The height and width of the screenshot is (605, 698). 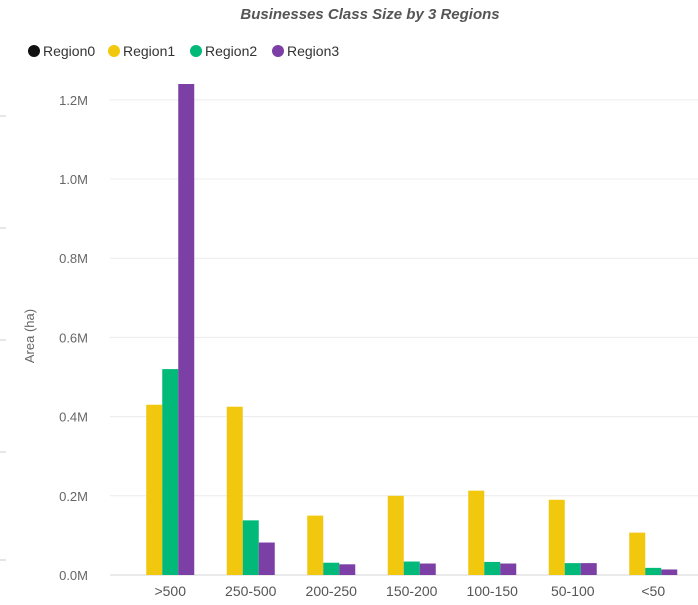 What do you see at coordinates (251, 591) in the screenshot?
I see `x-tick-label: 250-500` at bounding box center [251, 591].